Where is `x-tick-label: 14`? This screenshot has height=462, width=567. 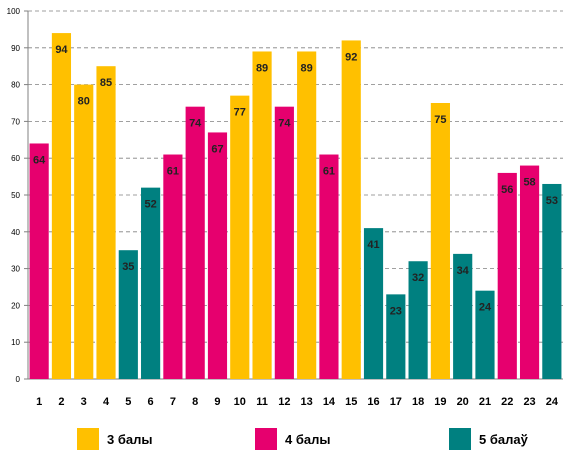 x-tick-label: 14 is located at coordinates (329, 402).